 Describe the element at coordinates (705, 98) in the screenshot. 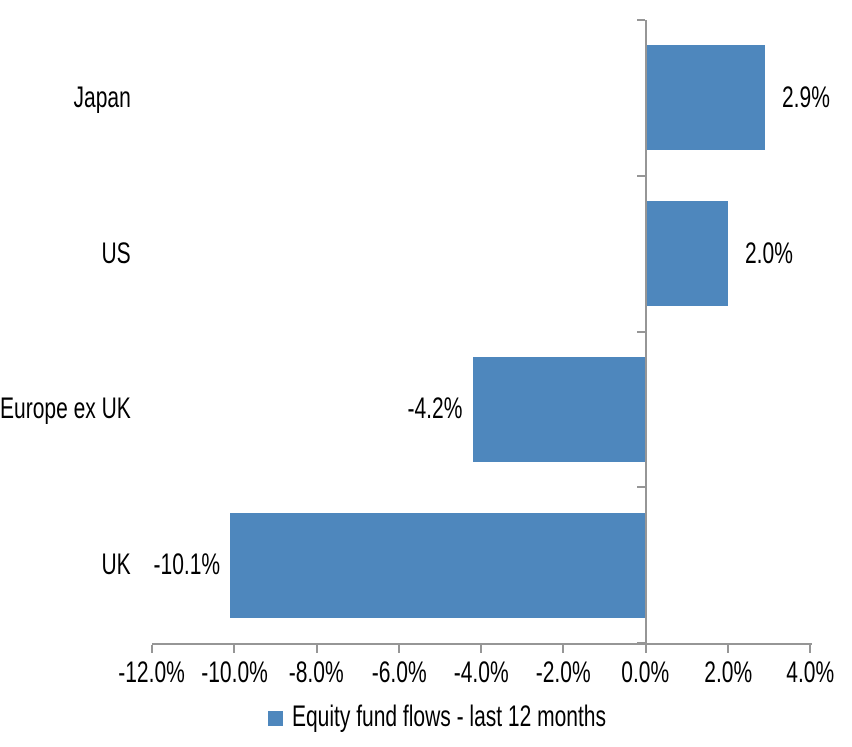

I see `bar-japan` at that location.